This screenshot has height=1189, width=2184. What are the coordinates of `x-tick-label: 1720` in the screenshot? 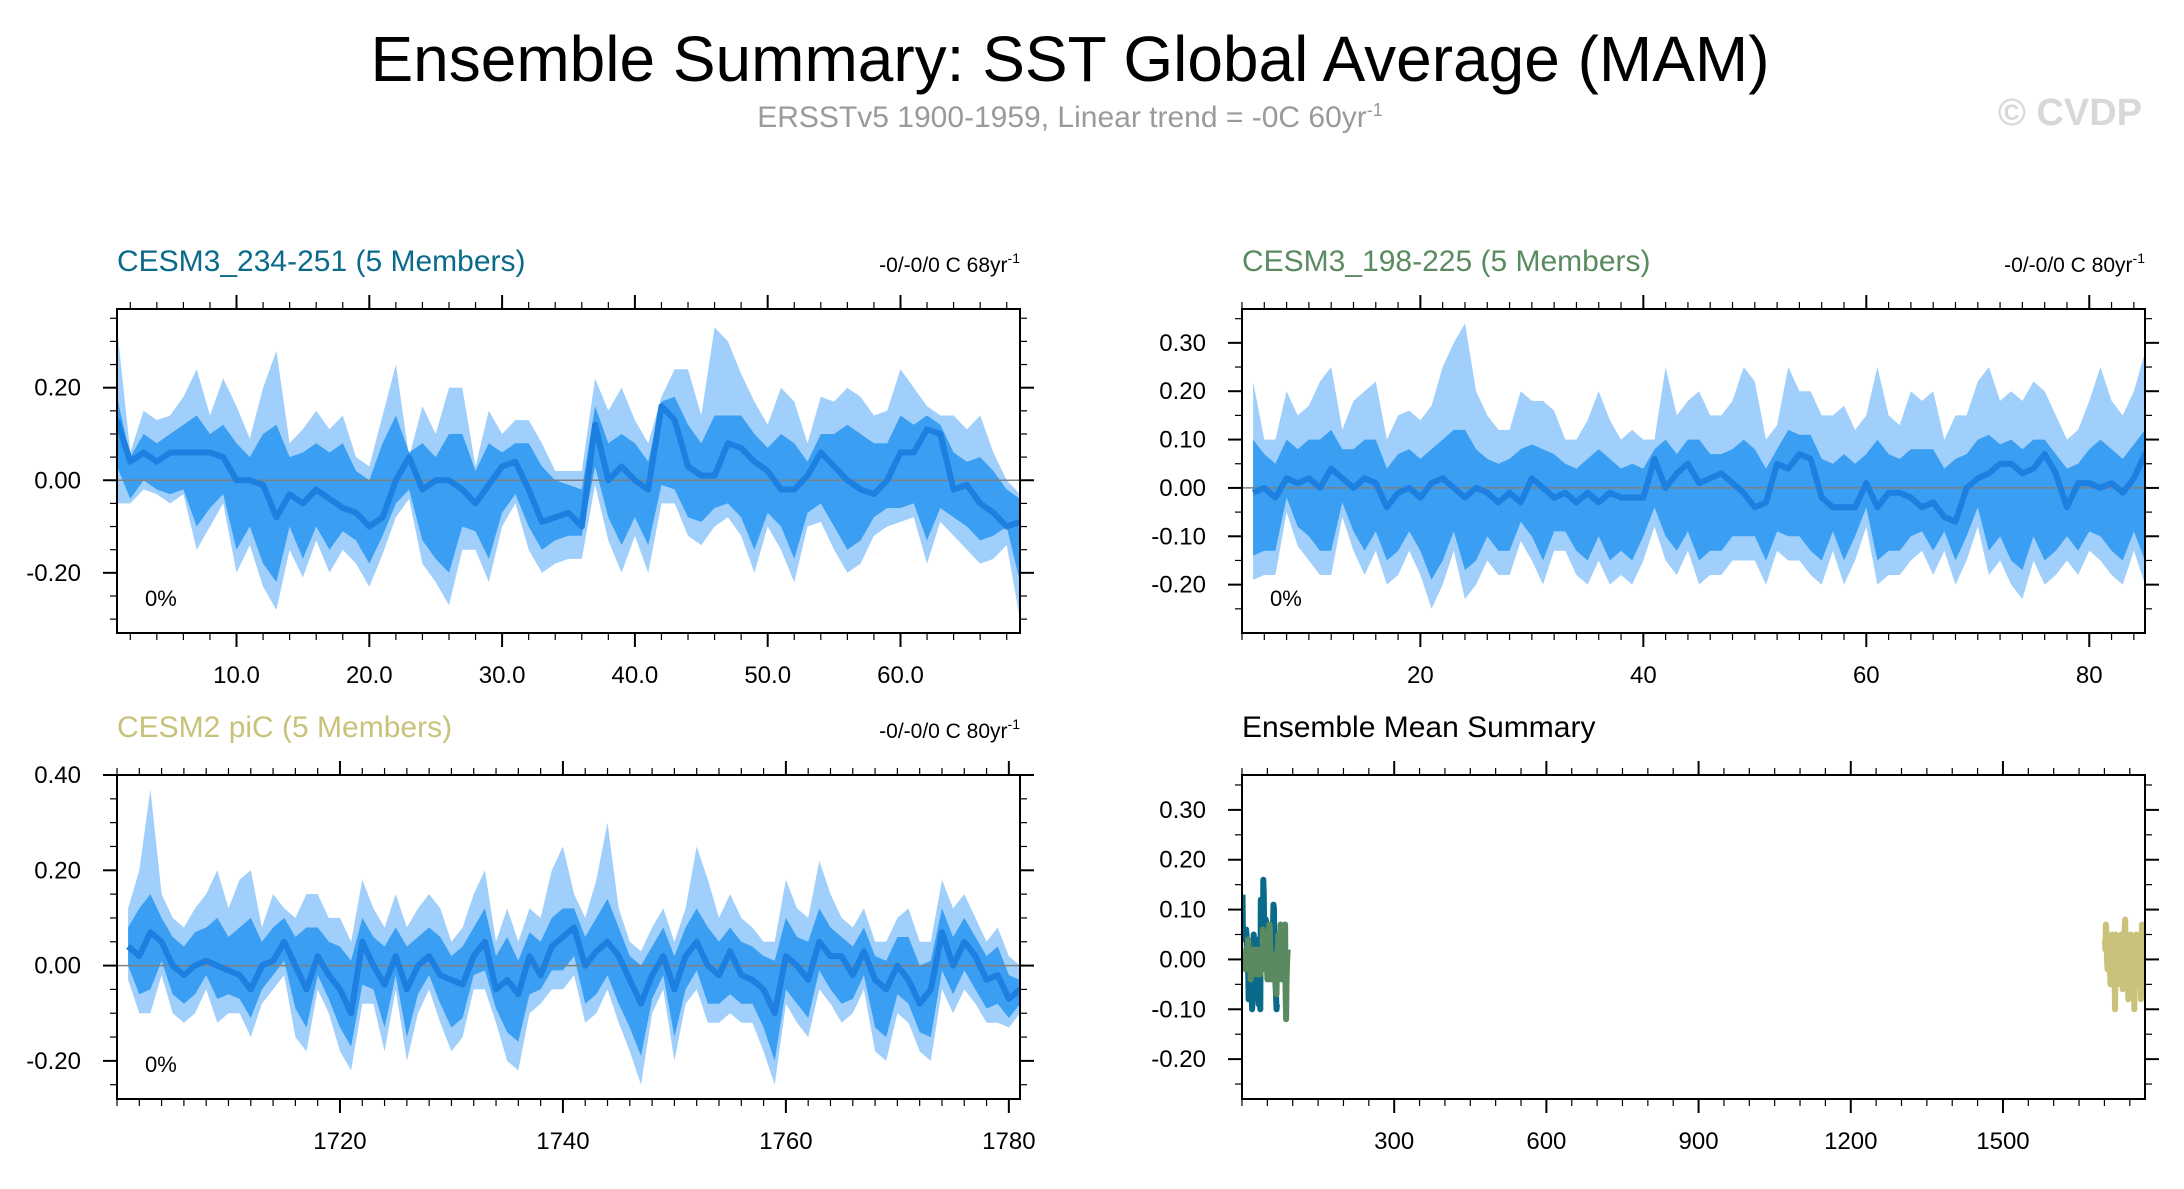 It's located at (339, 1141).